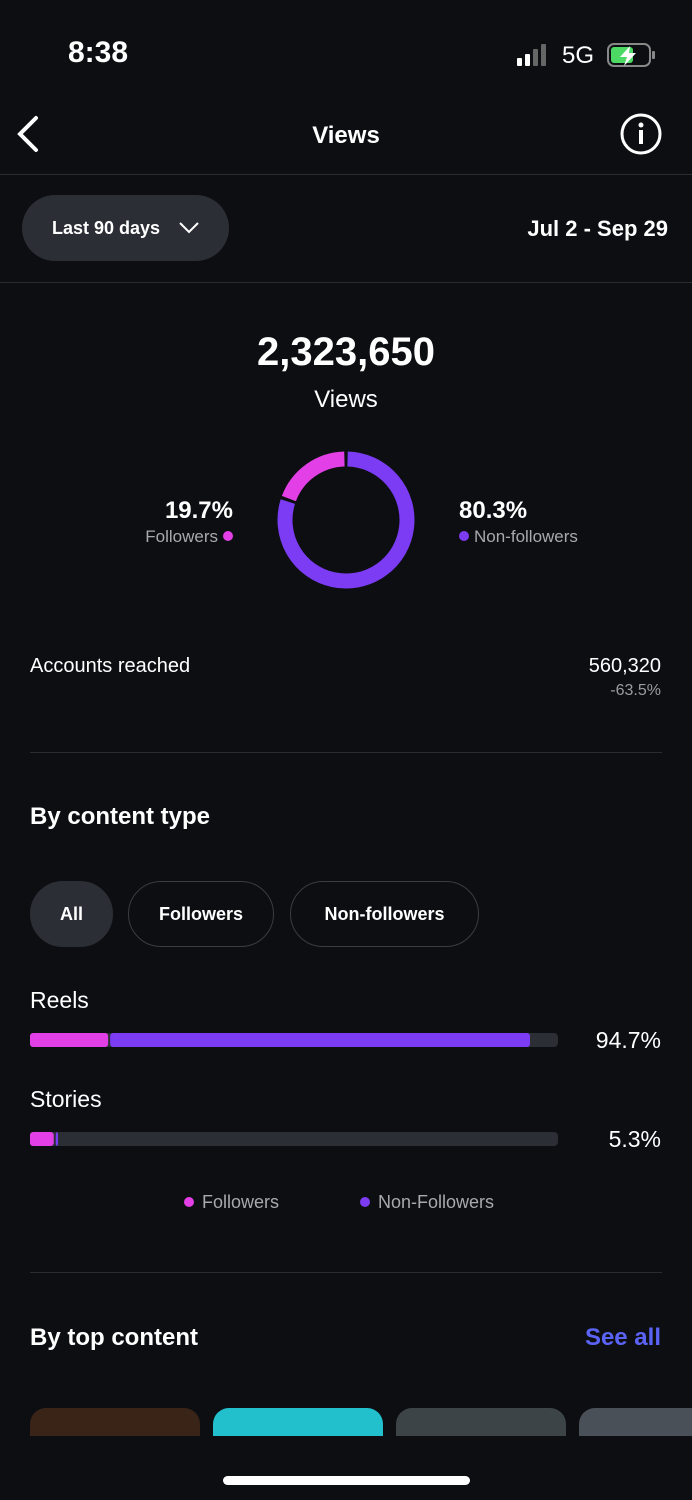  I want to click on see-all-link: See all, so click(622, 1337).